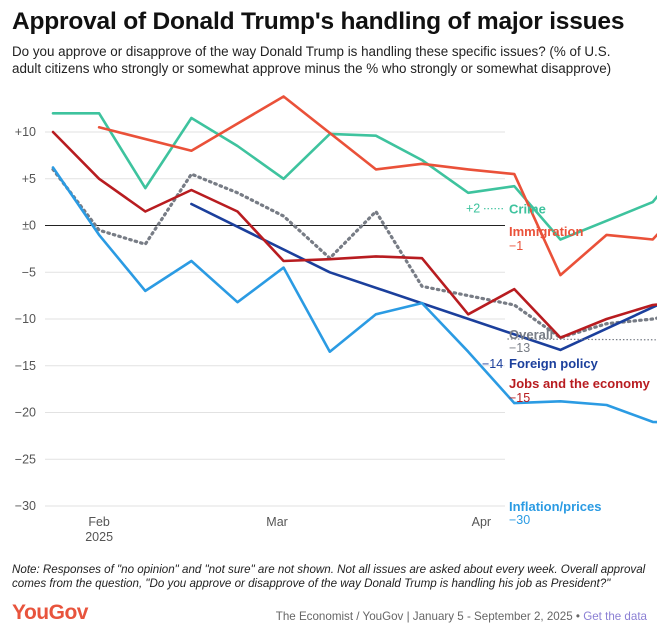 The height and width of the screenshot is (634, 657). What do you see at coordinates (25, 132) in the screenshot?
I see `y-tick-label: +10` at bounding box center [25, 132].